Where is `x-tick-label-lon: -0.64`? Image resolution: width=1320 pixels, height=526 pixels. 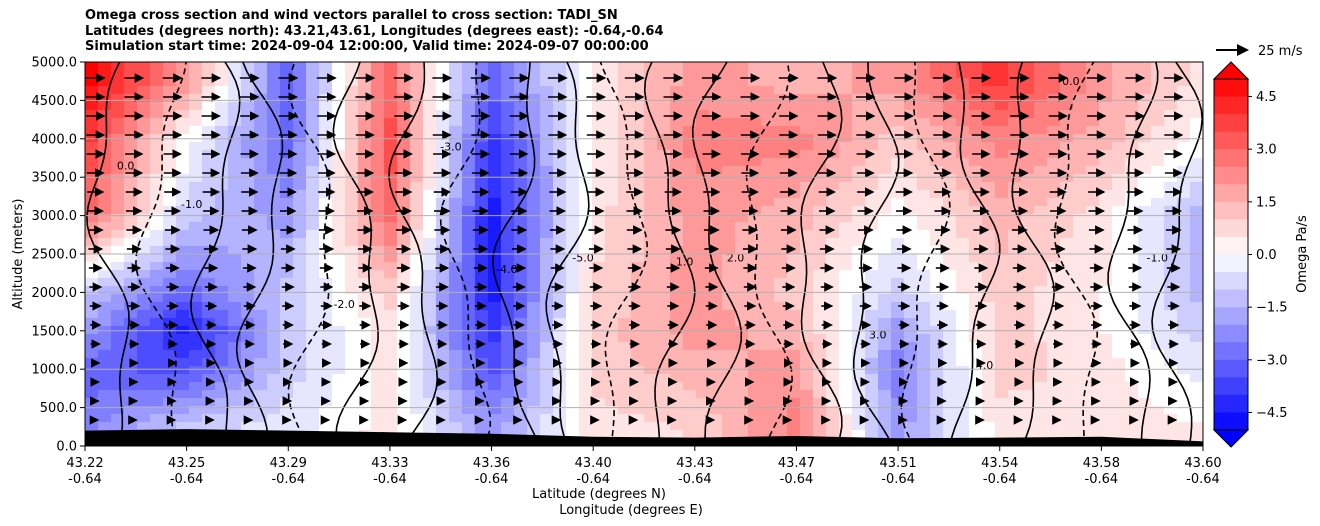 x-tick-label-lon: -0.64 is located at coordinates (187, 479).